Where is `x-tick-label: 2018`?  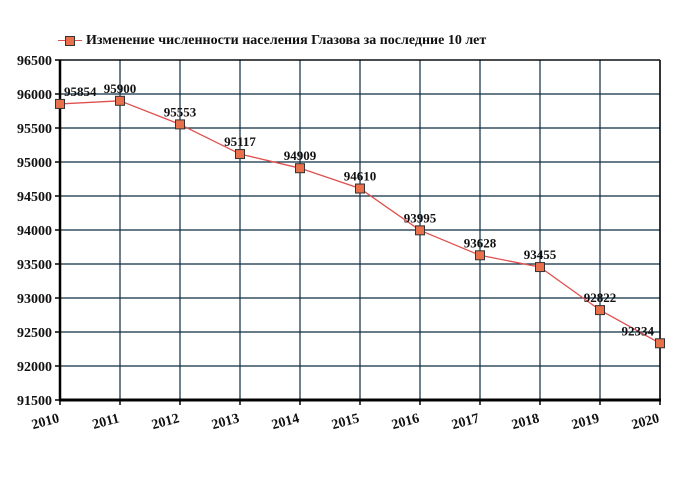
x-tick-label: 2018 is located at coordinates (525, 422).